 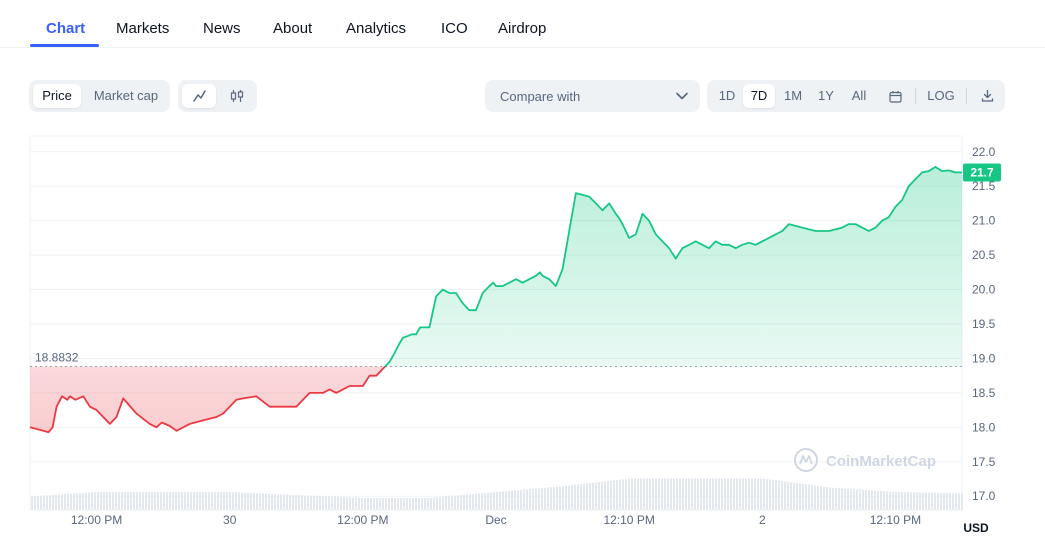 I want to click on line-chart-button, so click(x=199, y=96).